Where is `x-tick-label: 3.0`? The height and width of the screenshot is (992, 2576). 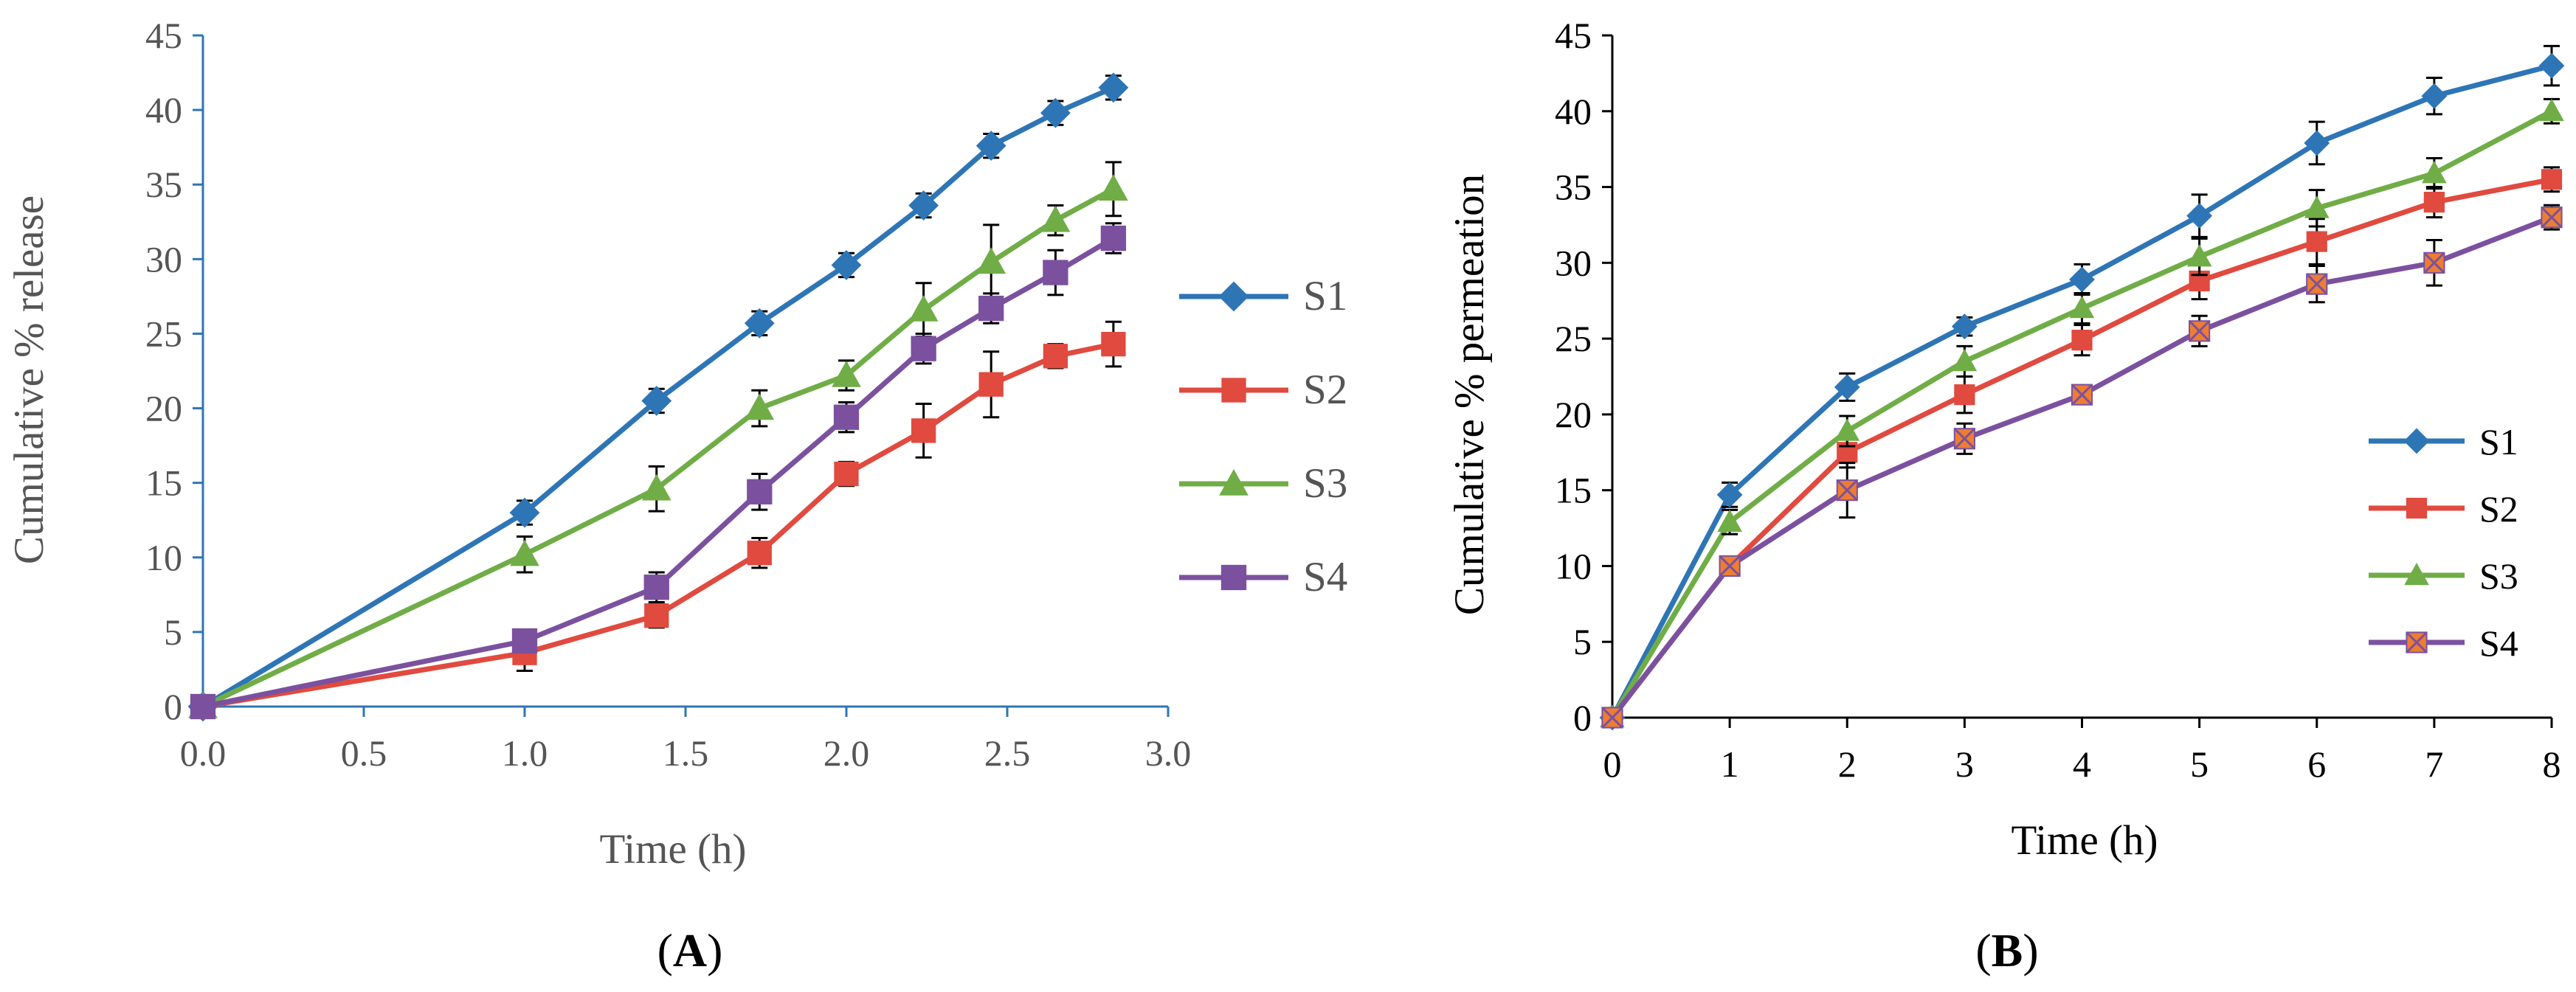
x-tick-label: 3.0 is located at coordinates (1168, 753).